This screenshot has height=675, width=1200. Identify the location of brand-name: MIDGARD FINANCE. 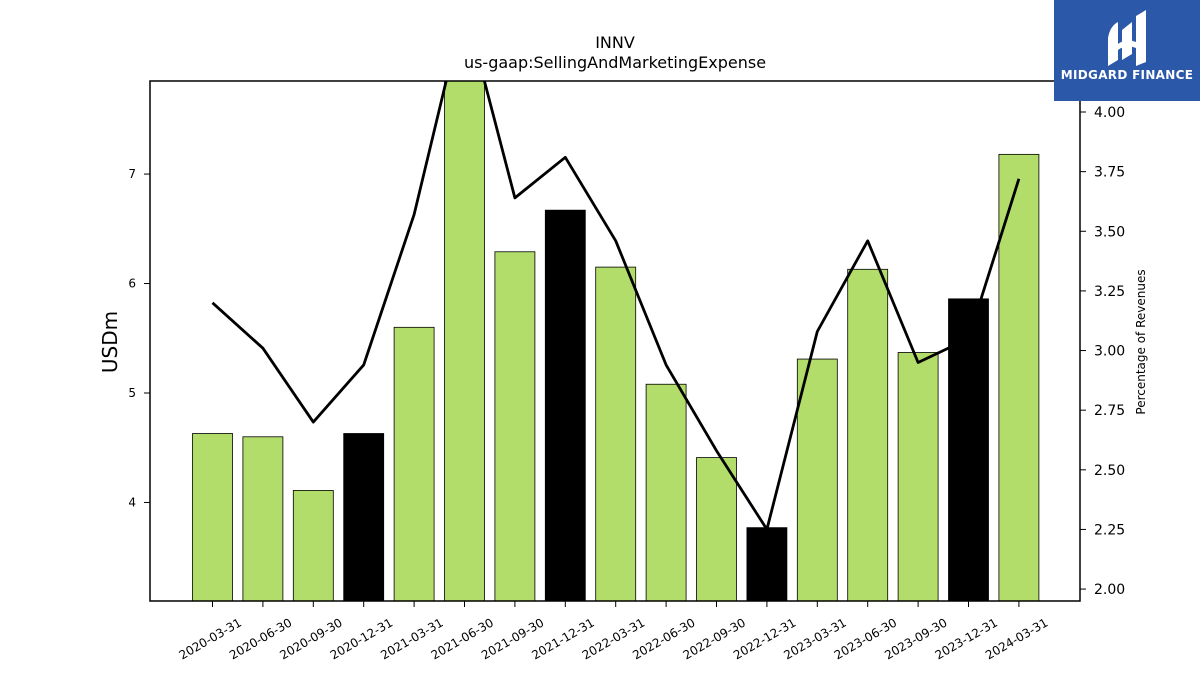
(1127, 75).